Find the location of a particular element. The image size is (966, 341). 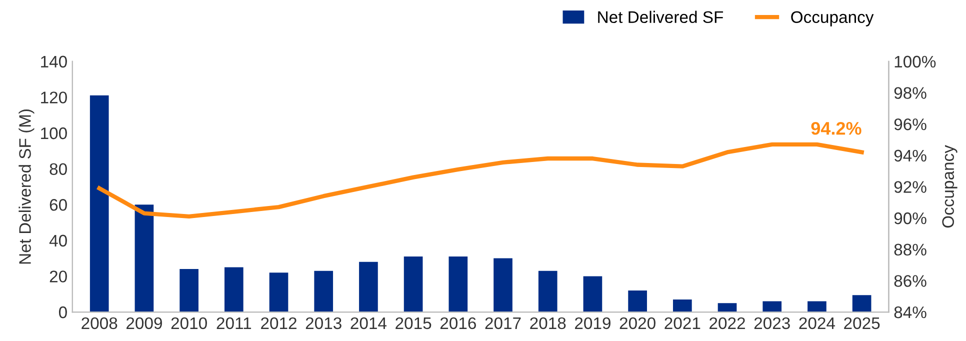

y2-tick-label: 98% is located at coordinates (910, 93).